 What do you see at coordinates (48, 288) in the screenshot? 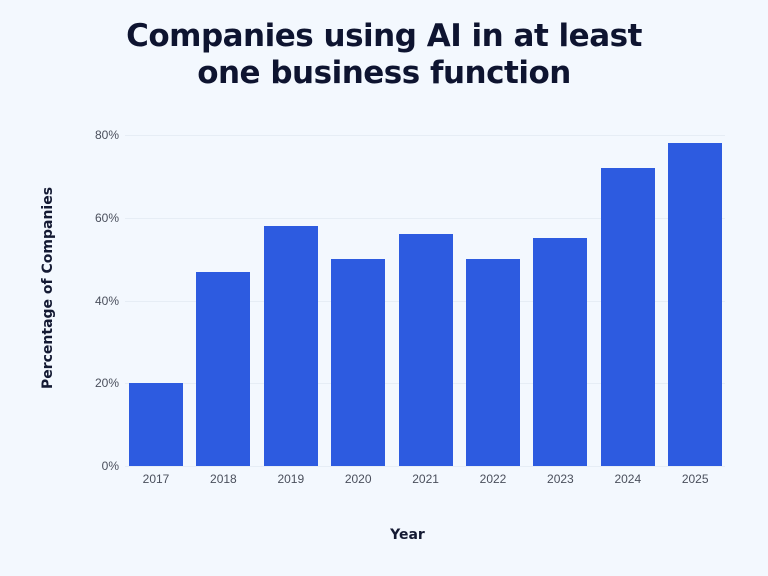
I see `y-axis-label: Percentage of Companies` at bounding box center [48, 288].